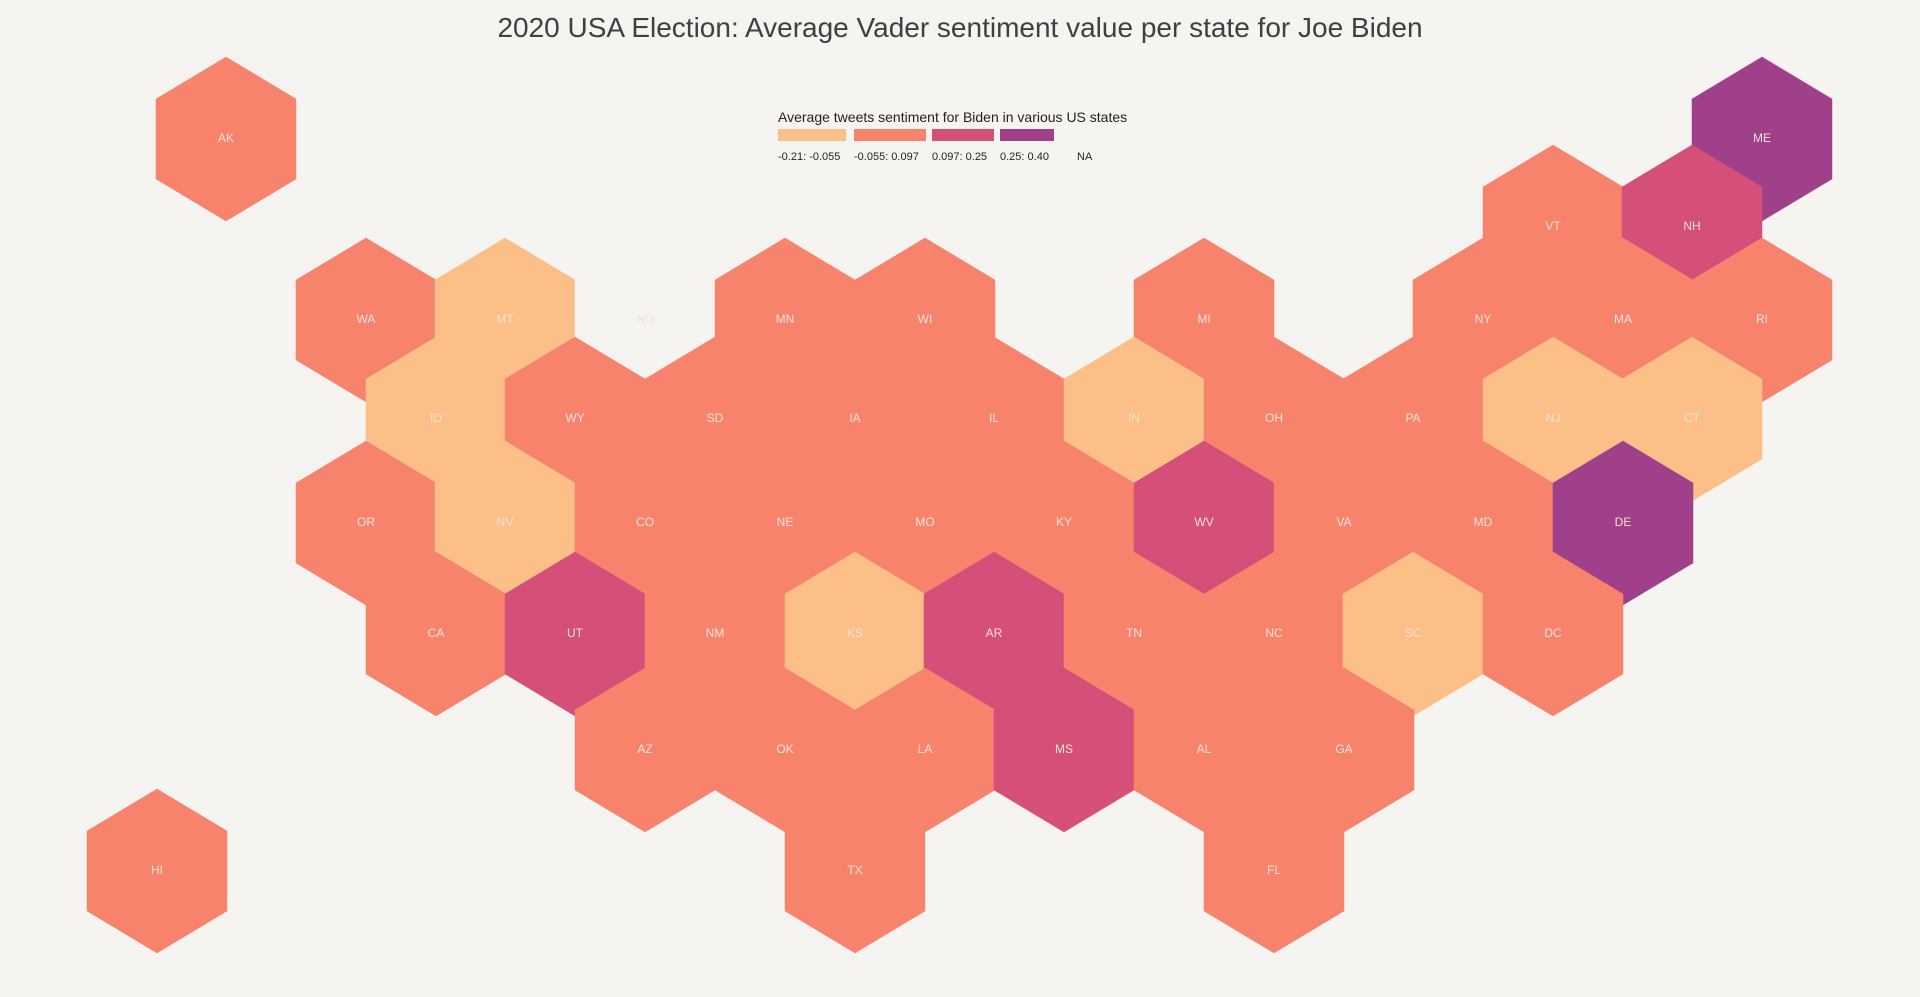 Image resolution: width=1920 pixels, height=997 pixels. I want to click on state-label: DE, so click(1623, 522).